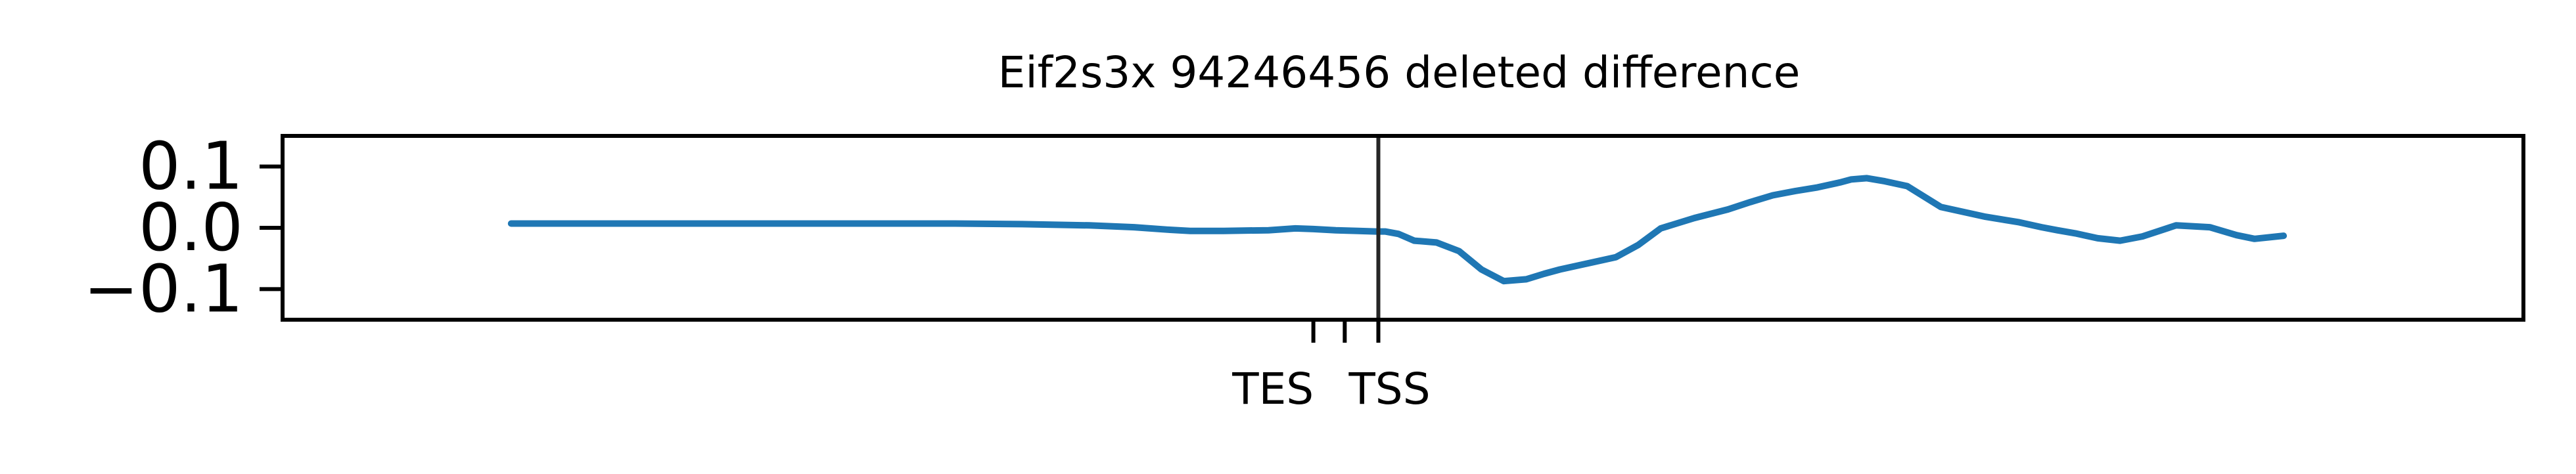 This screenshot has width=2576, height=474. I want to click on chart-title: Eif2s3x 94246456 deleted difference, so click(1400, 72).